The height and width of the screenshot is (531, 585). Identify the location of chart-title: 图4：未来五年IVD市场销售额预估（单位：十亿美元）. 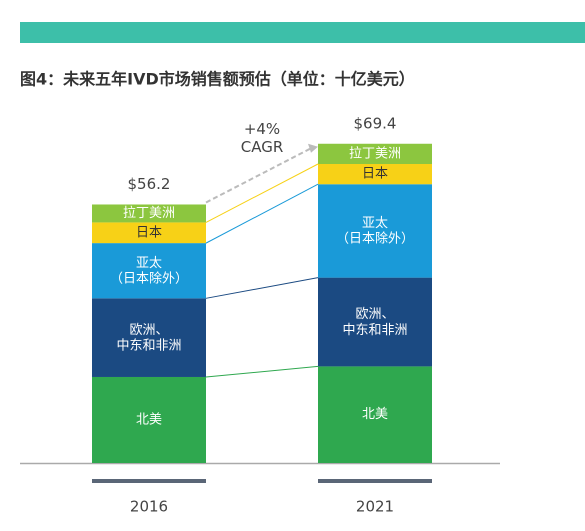
(217, 79).